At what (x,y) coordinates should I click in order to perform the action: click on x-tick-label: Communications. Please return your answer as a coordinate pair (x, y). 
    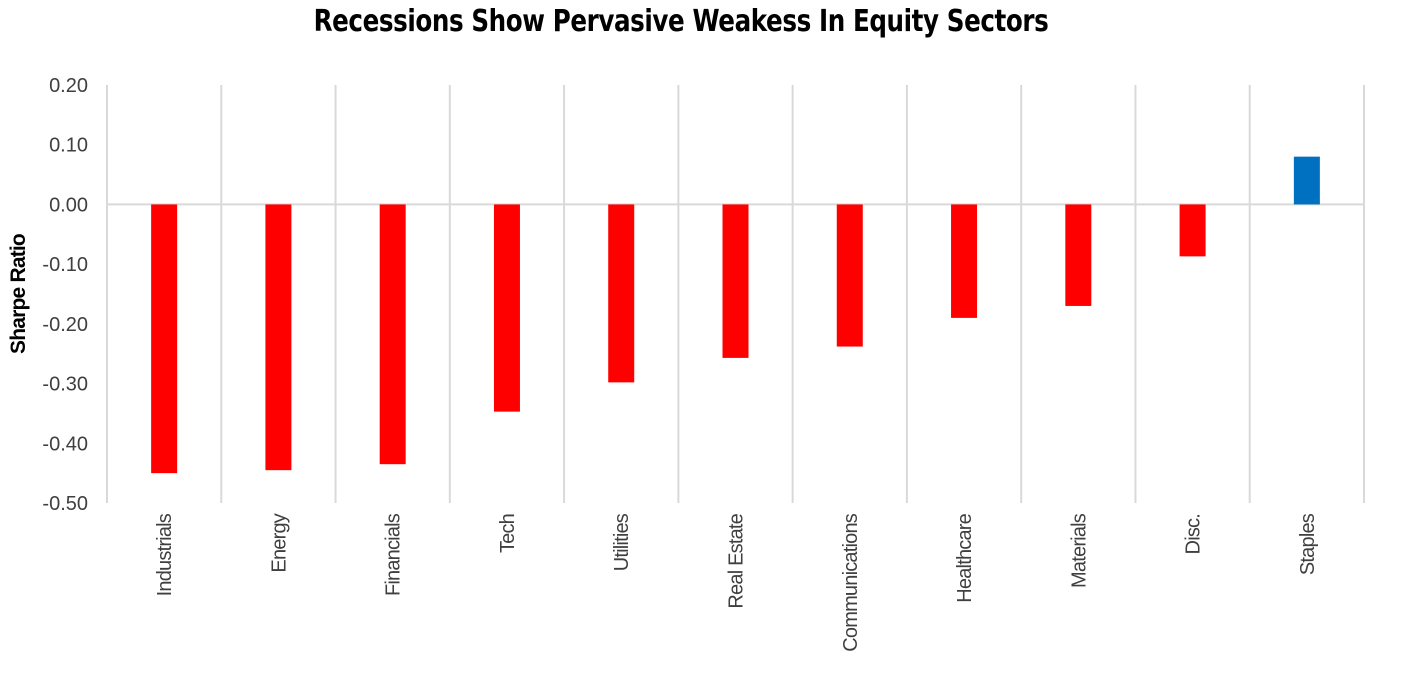
    Looking at the image, I should click on (851, 582).